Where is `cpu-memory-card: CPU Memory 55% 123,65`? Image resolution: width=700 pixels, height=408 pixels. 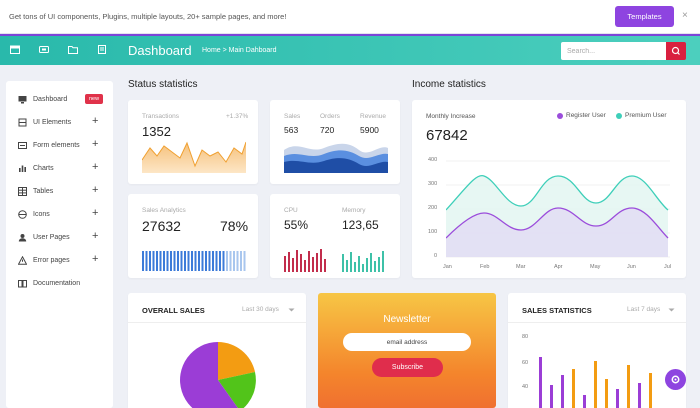 cpu-memory-card: CPU Memory 55% 123,65 is located at coordinates (335, 236).